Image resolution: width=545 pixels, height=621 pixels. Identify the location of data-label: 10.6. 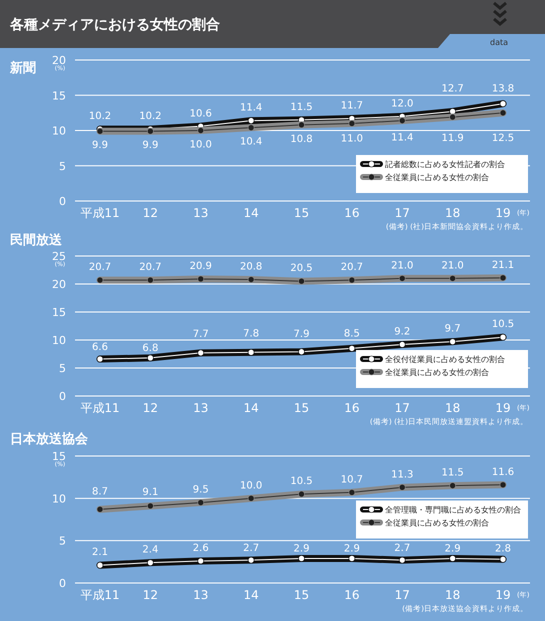
(201, 114).